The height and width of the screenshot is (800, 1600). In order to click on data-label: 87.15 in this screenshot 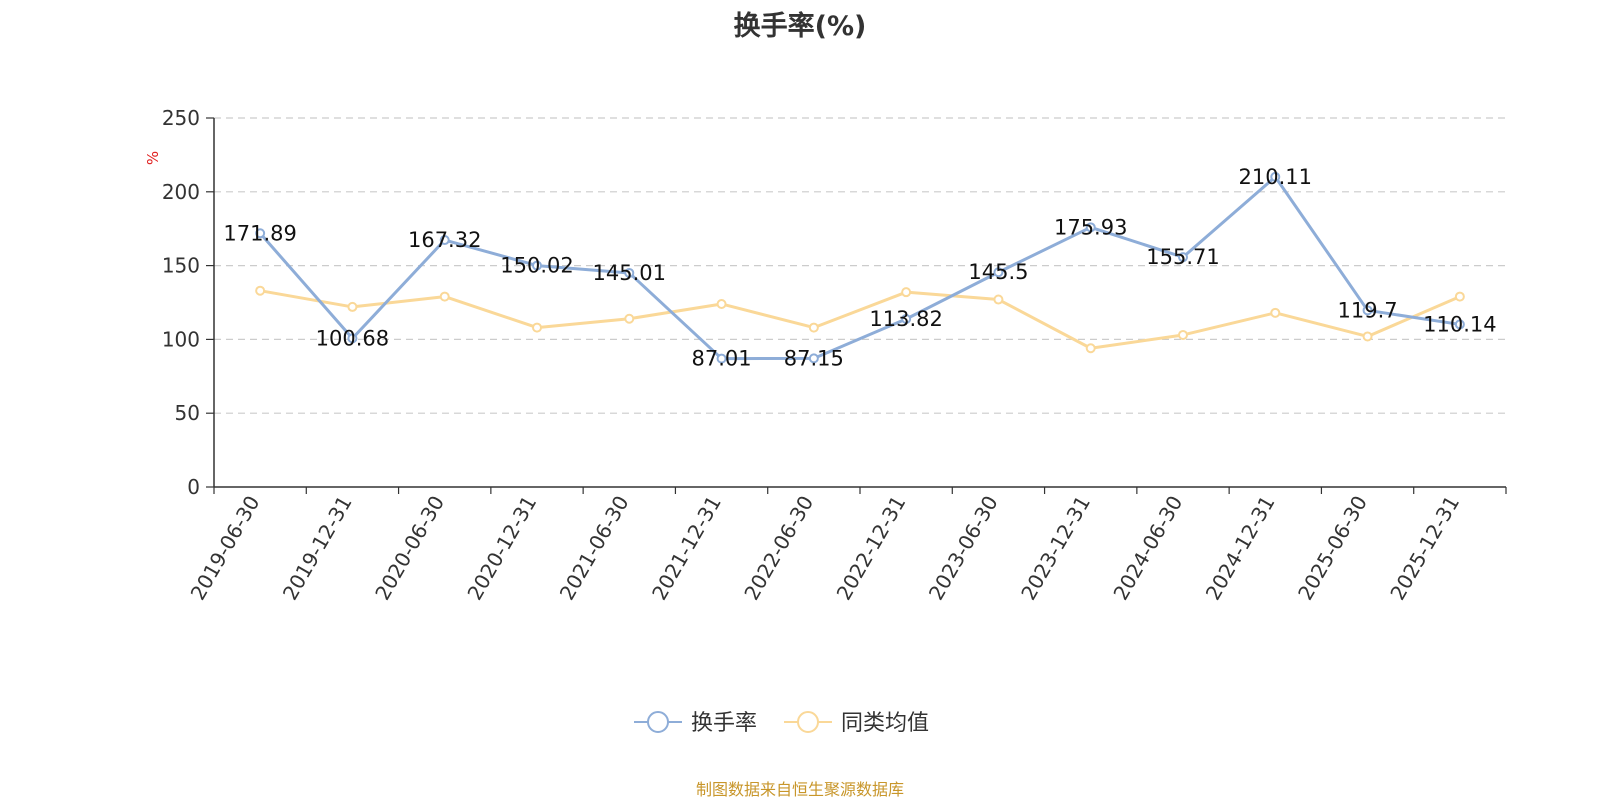, I will do `click(814, 358)`.